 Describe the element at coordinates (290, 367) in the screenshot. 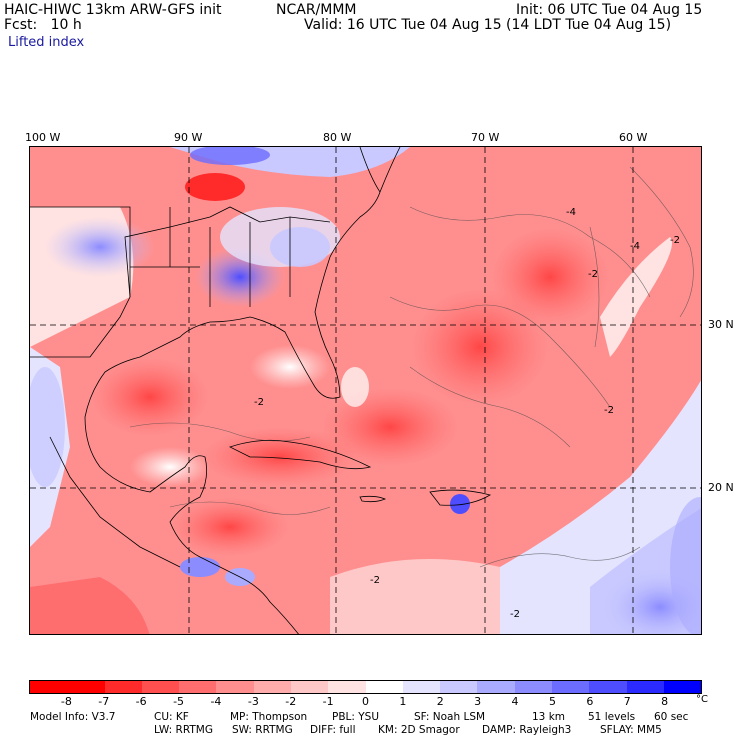

I see `field-white-gulf` at that location.